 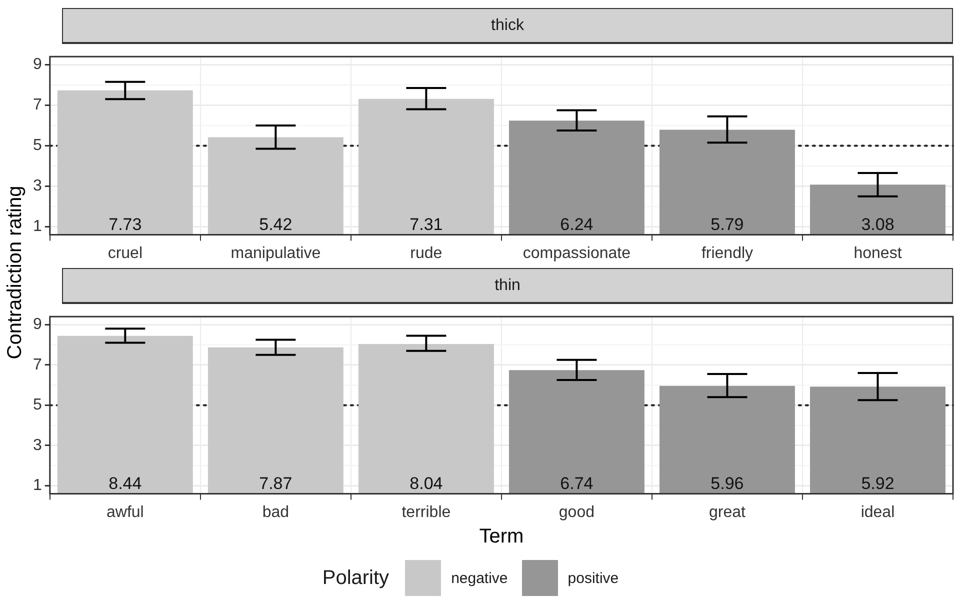 I want to click on data-label: 8.04, so click(x=426, y=483).